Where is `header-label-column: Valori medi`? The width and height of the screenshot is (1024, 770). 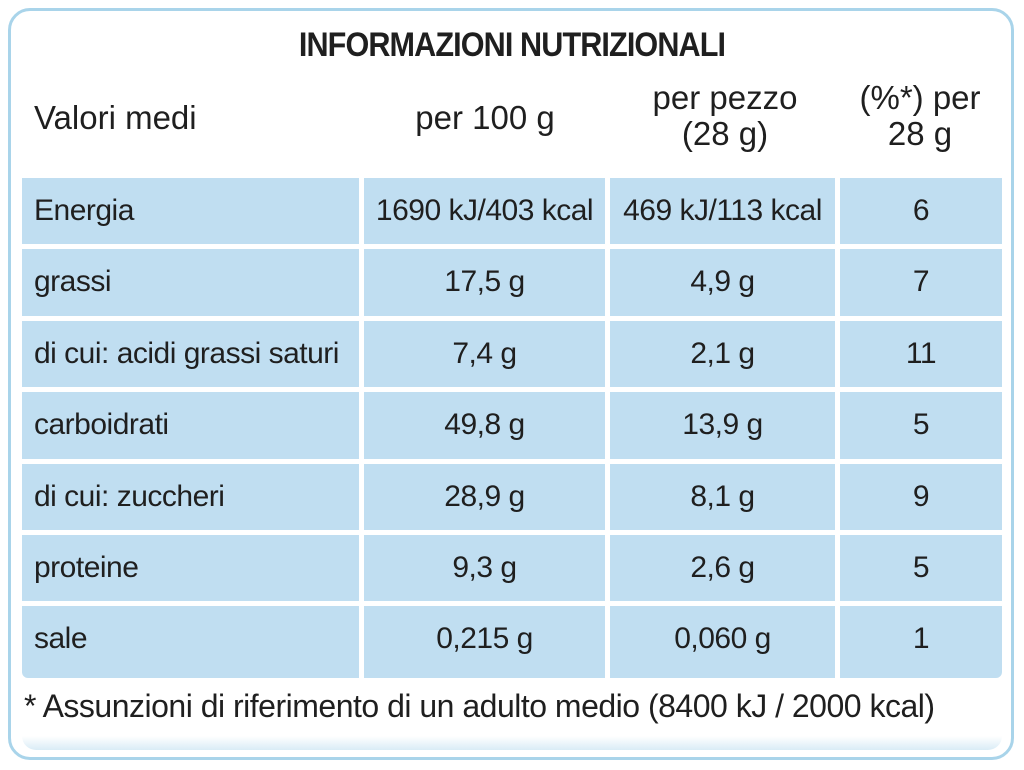 header-label-column: Valori medi is located at coordinates (115, 117).